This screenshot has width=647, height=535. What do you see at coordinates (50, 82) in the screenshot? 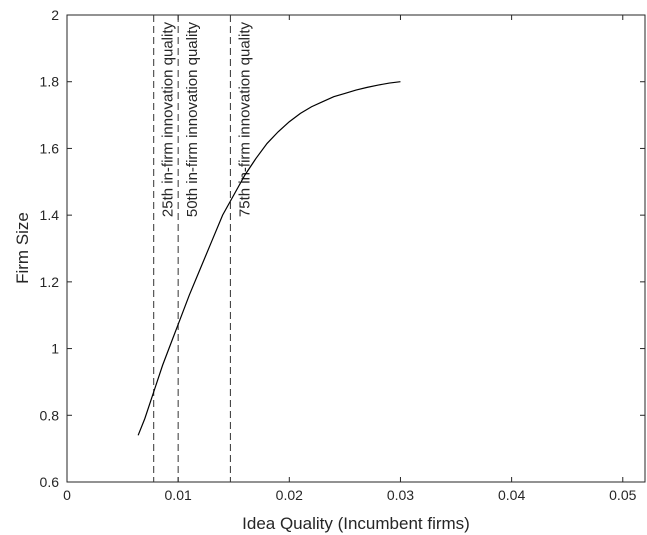
I see `y-tick-label: 1.8` at bounding box center [50, 82].